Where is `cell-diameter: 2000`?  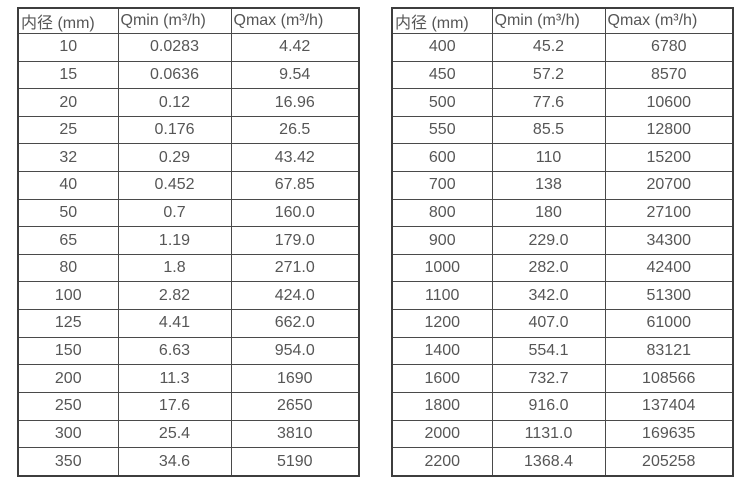 cell-diameter: 2000 is located at coordinates (442, 434).